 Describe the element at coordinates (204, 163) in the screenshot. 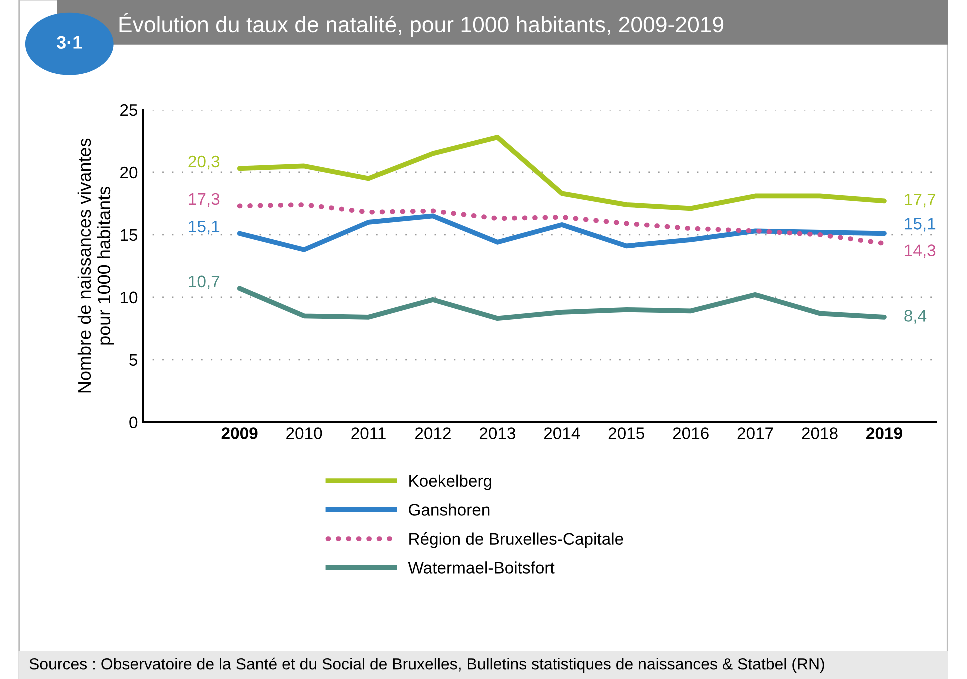

I see `data-label: 20,3` at that location.